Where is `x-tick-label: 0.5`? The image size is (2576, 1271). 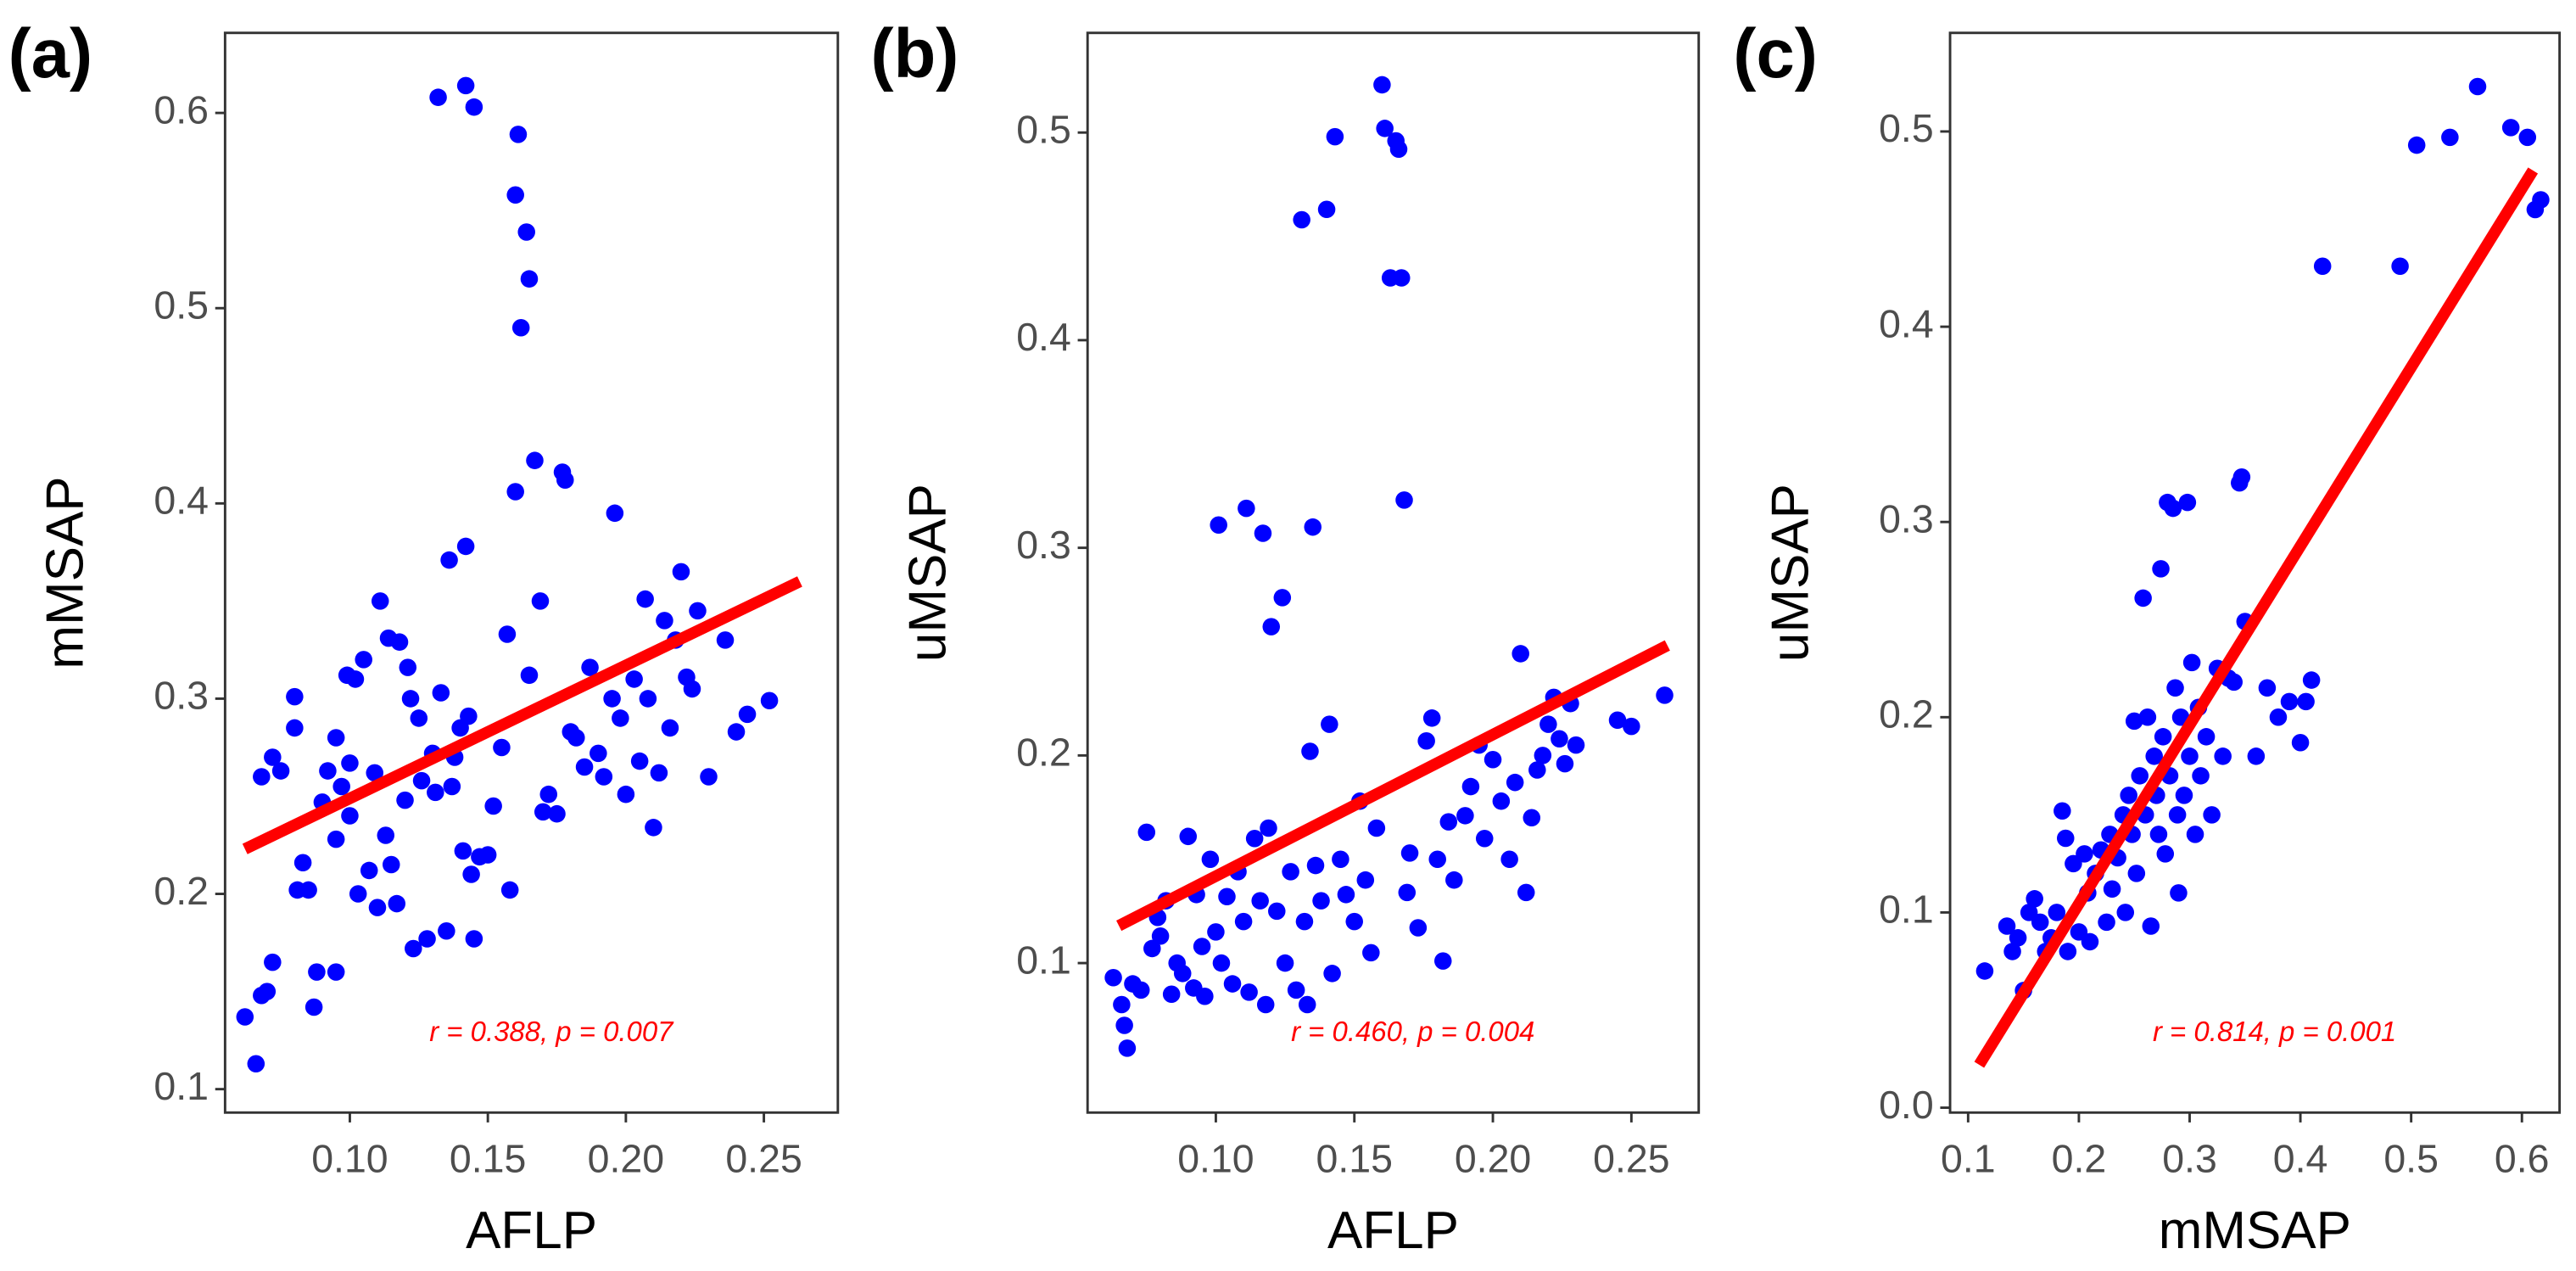 x-tick-label: 0.5 is located at coordinates (2411, 1159).